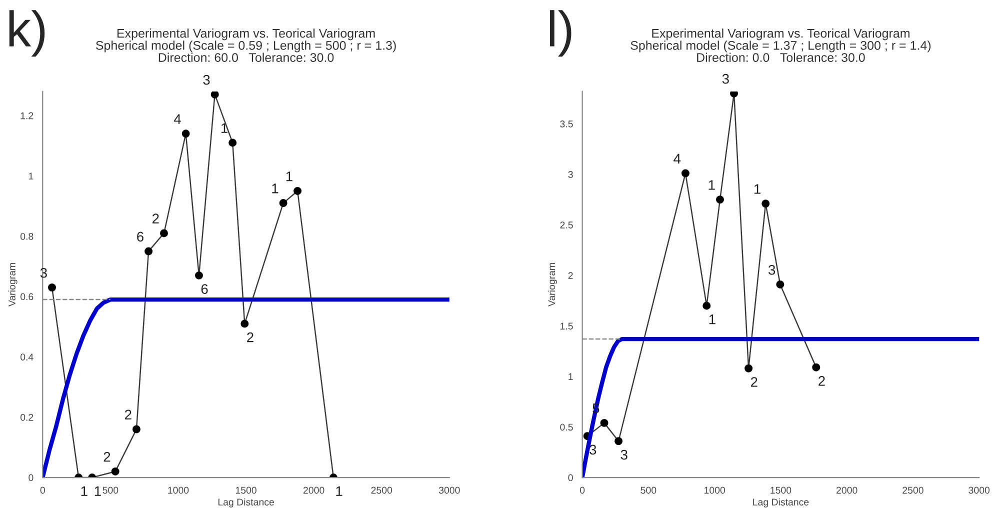 This screenshot has width=992, height=508. Describe the element at coordinates (27, 417) in the screenshot. I see `y-tick-label: 0.2` at that location.